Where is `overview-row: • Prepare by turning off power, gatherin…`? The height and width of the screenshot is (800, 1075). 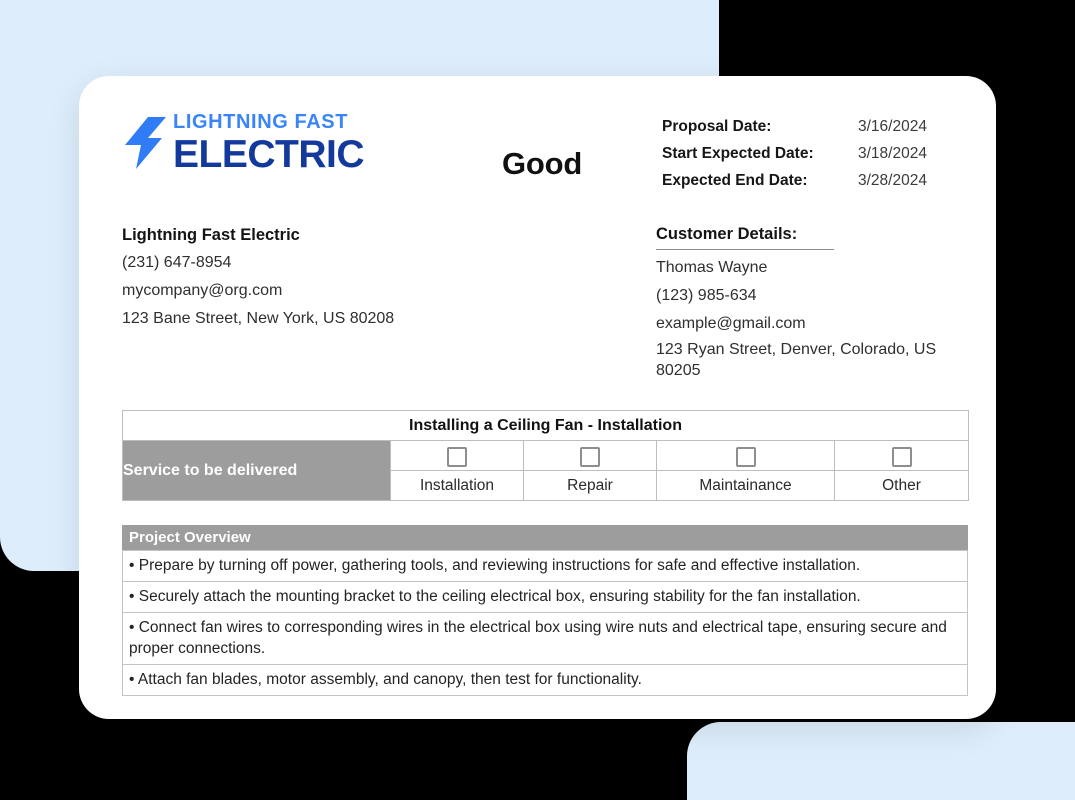 overview-row: • Prepare by turning off power, gatherin… is located at coordinates (545, 566).